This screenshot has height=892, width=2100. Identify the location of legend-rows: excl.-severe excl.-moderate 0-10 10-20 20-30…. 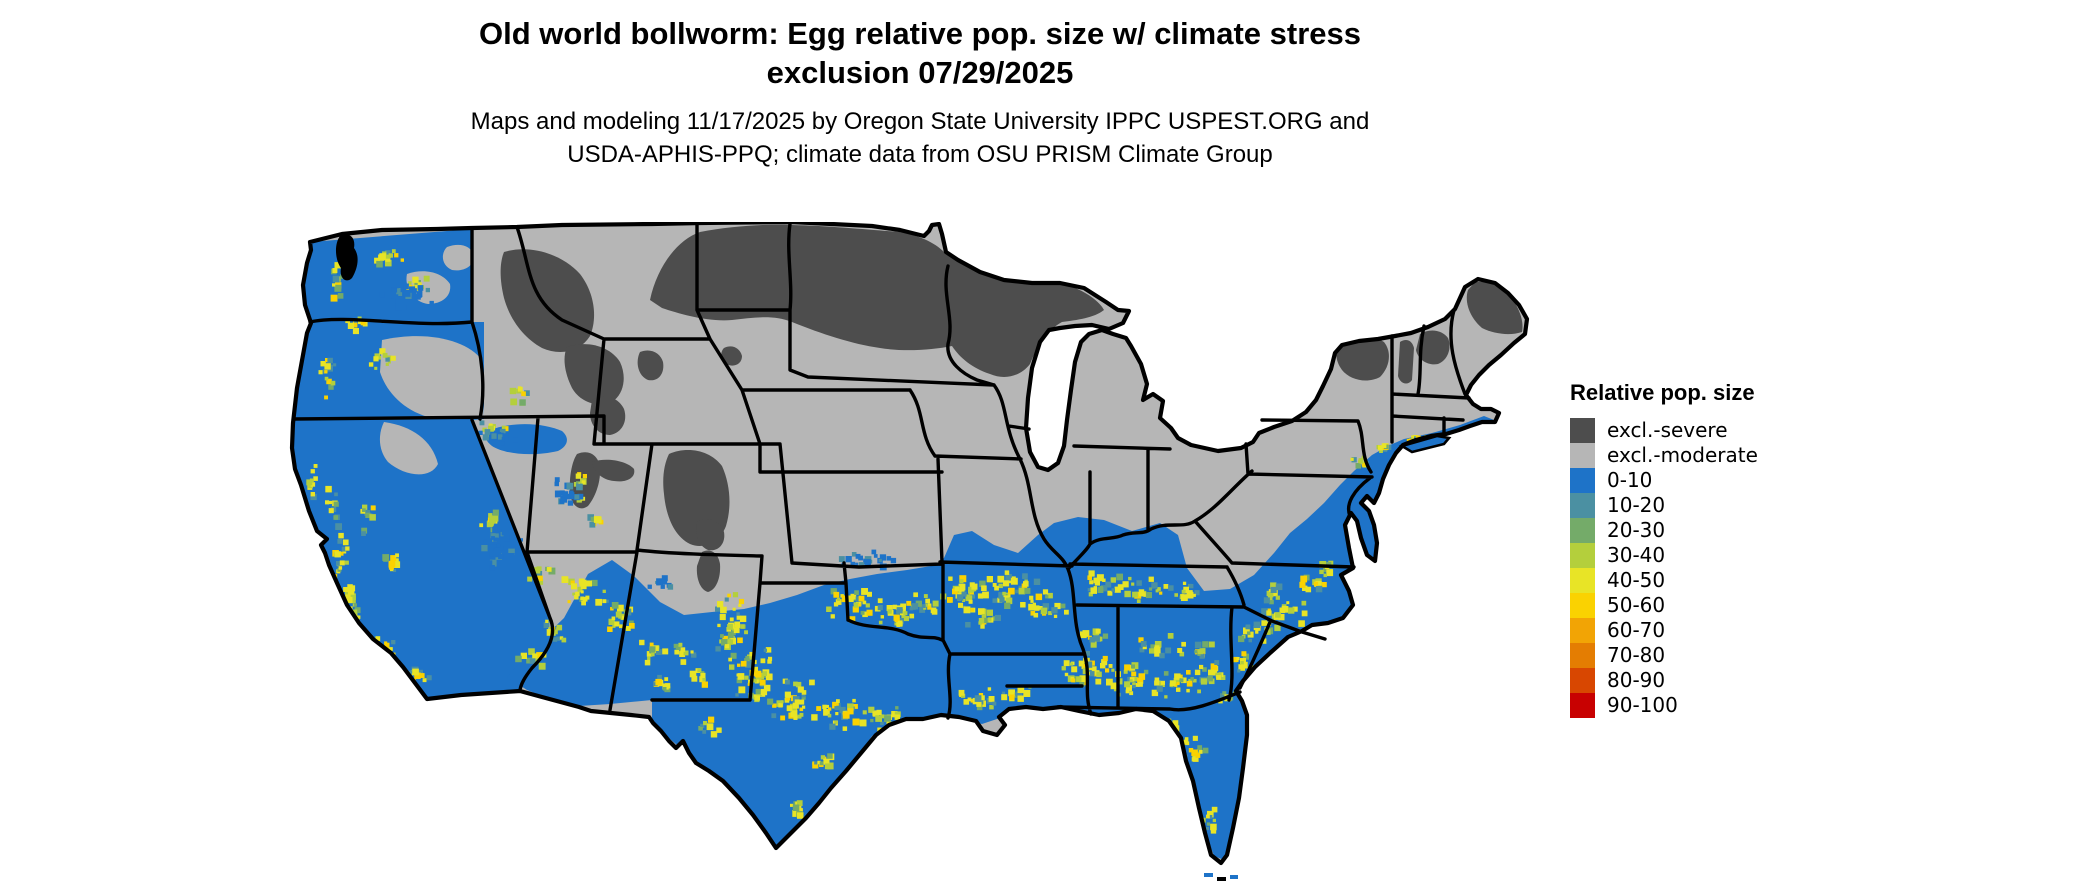
(1664, 568).